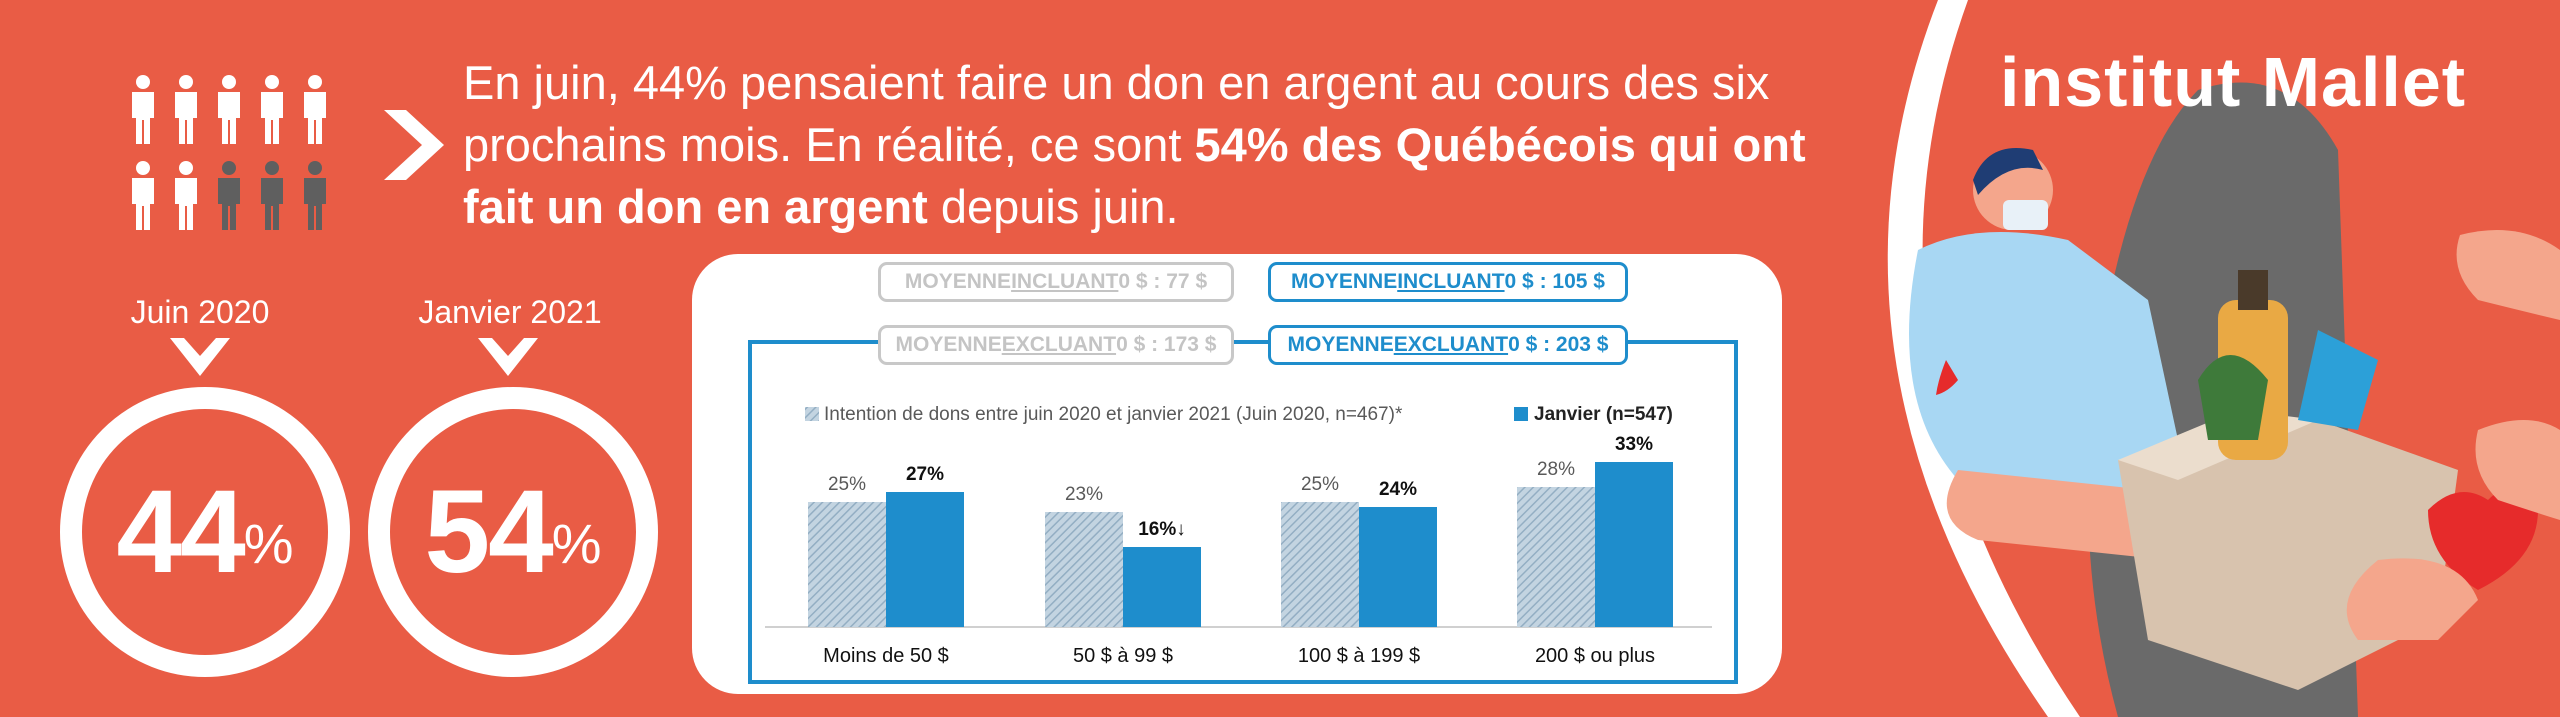 This screenshot has height=717, width=2560. I want to click on data-label-january: 33%, so click(1634, 444).